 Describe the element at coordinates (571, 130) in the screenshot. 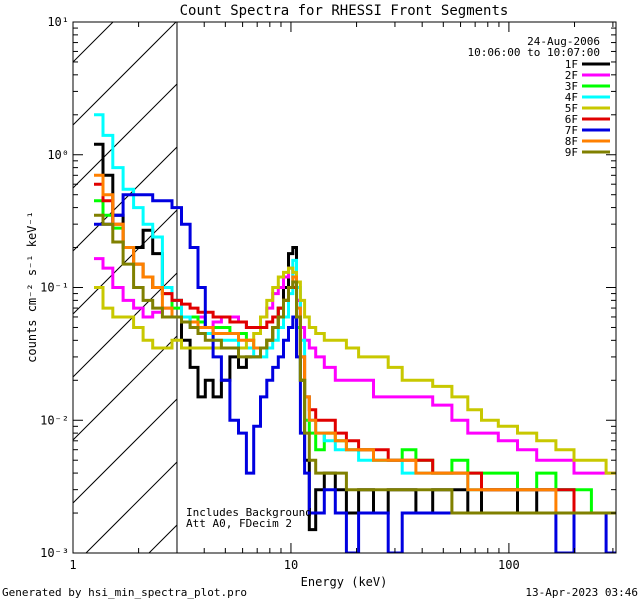

I see `legend-label-7f: 7F` at that location.